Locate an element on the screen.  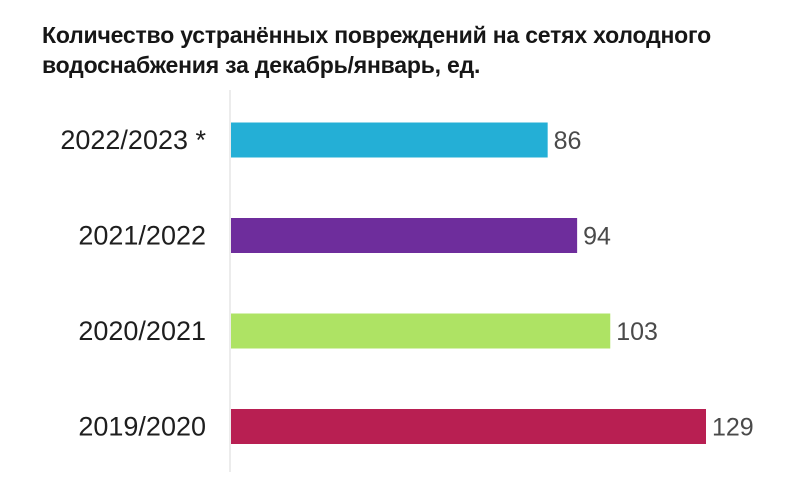
bar-row: 2020/2021 103 is located at coordinates (368, 331).